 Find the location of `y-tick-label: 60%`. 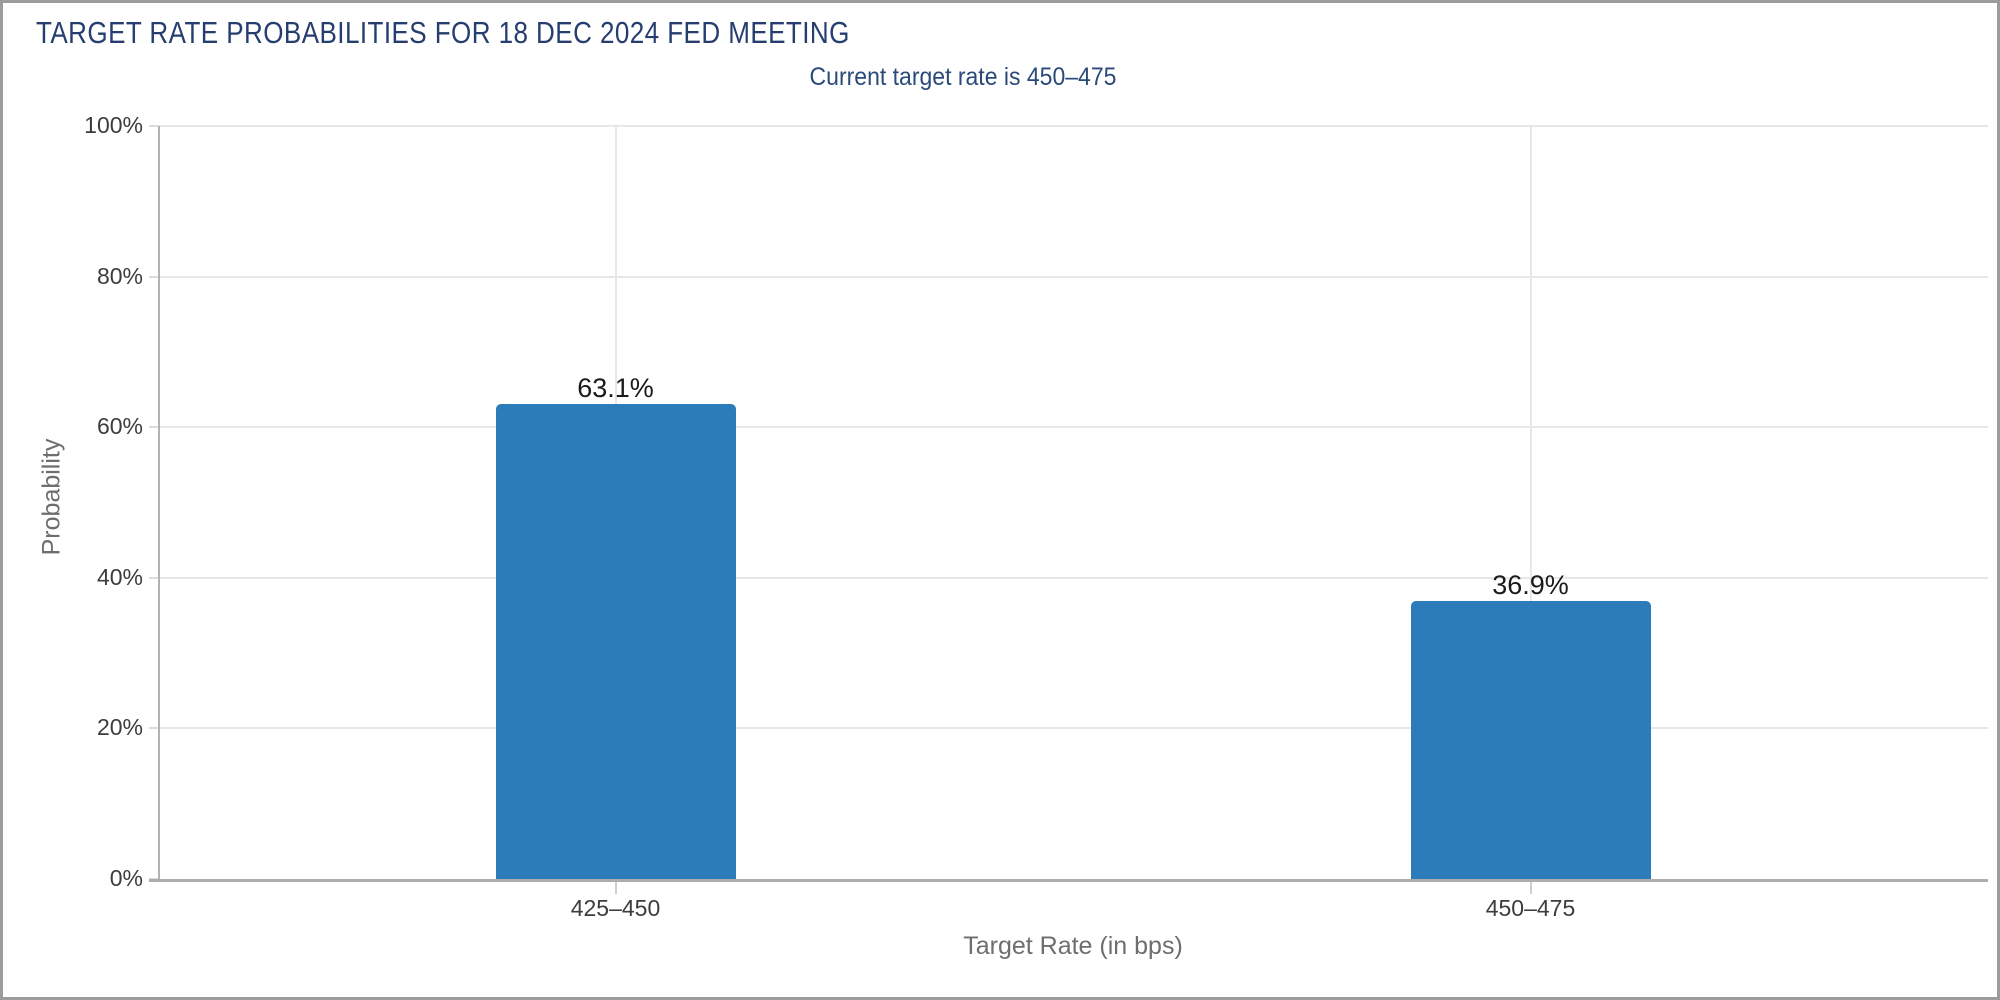

y-tick-label: 60% is located at coordinates (119, 426).